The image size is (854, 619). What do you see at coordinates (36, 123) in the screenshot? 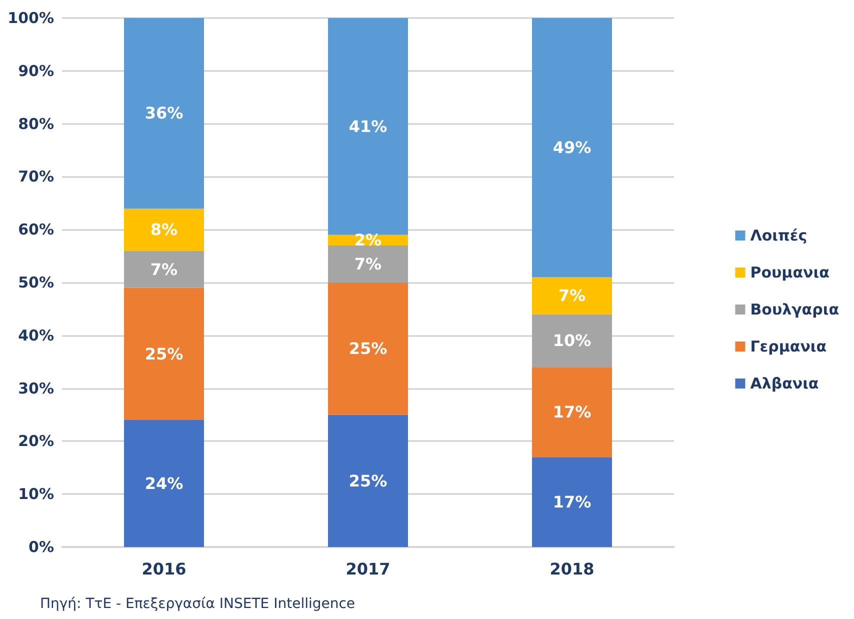
I see `y-tick-label: 80%` at bounding box center [36, 123].